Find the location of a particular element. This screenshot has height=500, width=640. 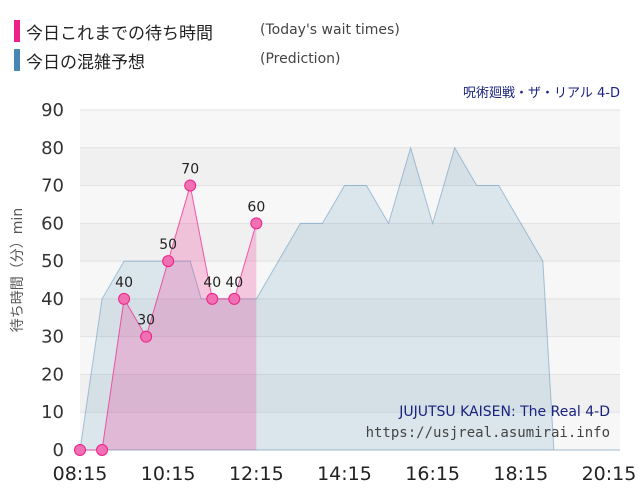

y-tick-label: 50 is located at coordinates (52, 261).